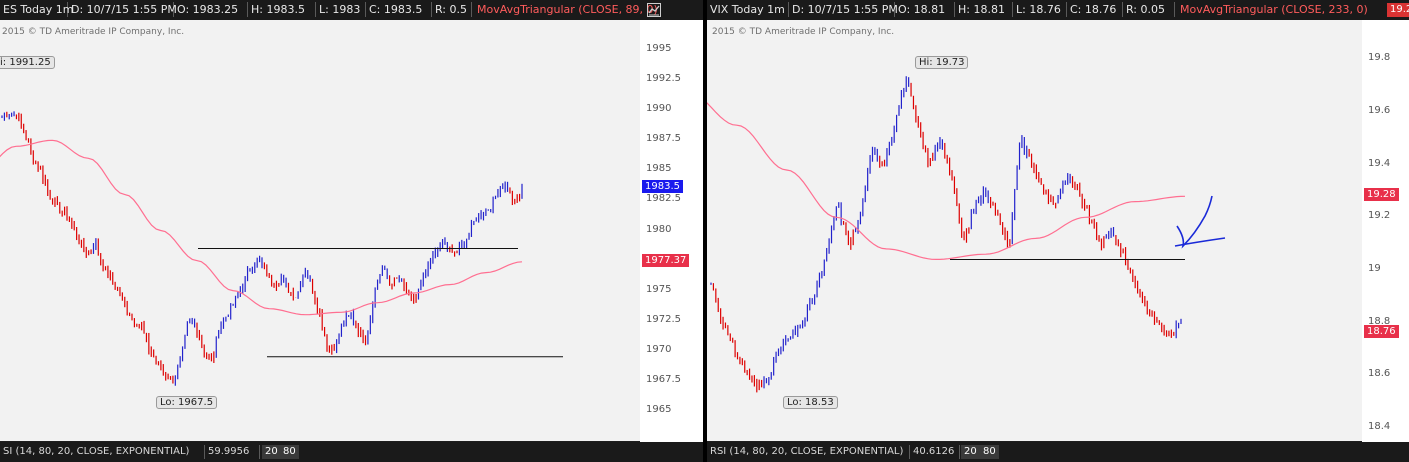 The height and width of the screenshot is (462, 1409). Describe the element at coordinates (1379, 374) in the screenshot. I see `y-tick-label: 18.6` at that location.